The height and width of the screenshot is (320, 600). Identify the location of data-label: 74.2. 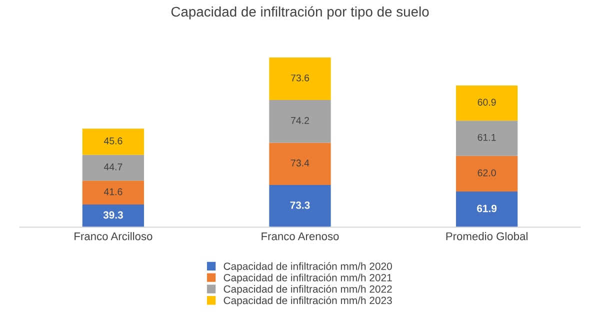
(300, 120).